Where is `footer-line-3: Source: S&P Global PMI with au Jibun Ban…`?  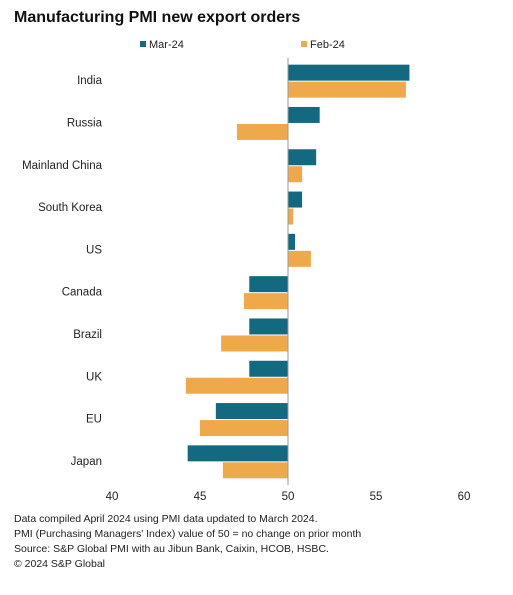
footer-line-3: Source: S&P Global PMI with au Jibun Ban… is located at coordinates (171, 549).